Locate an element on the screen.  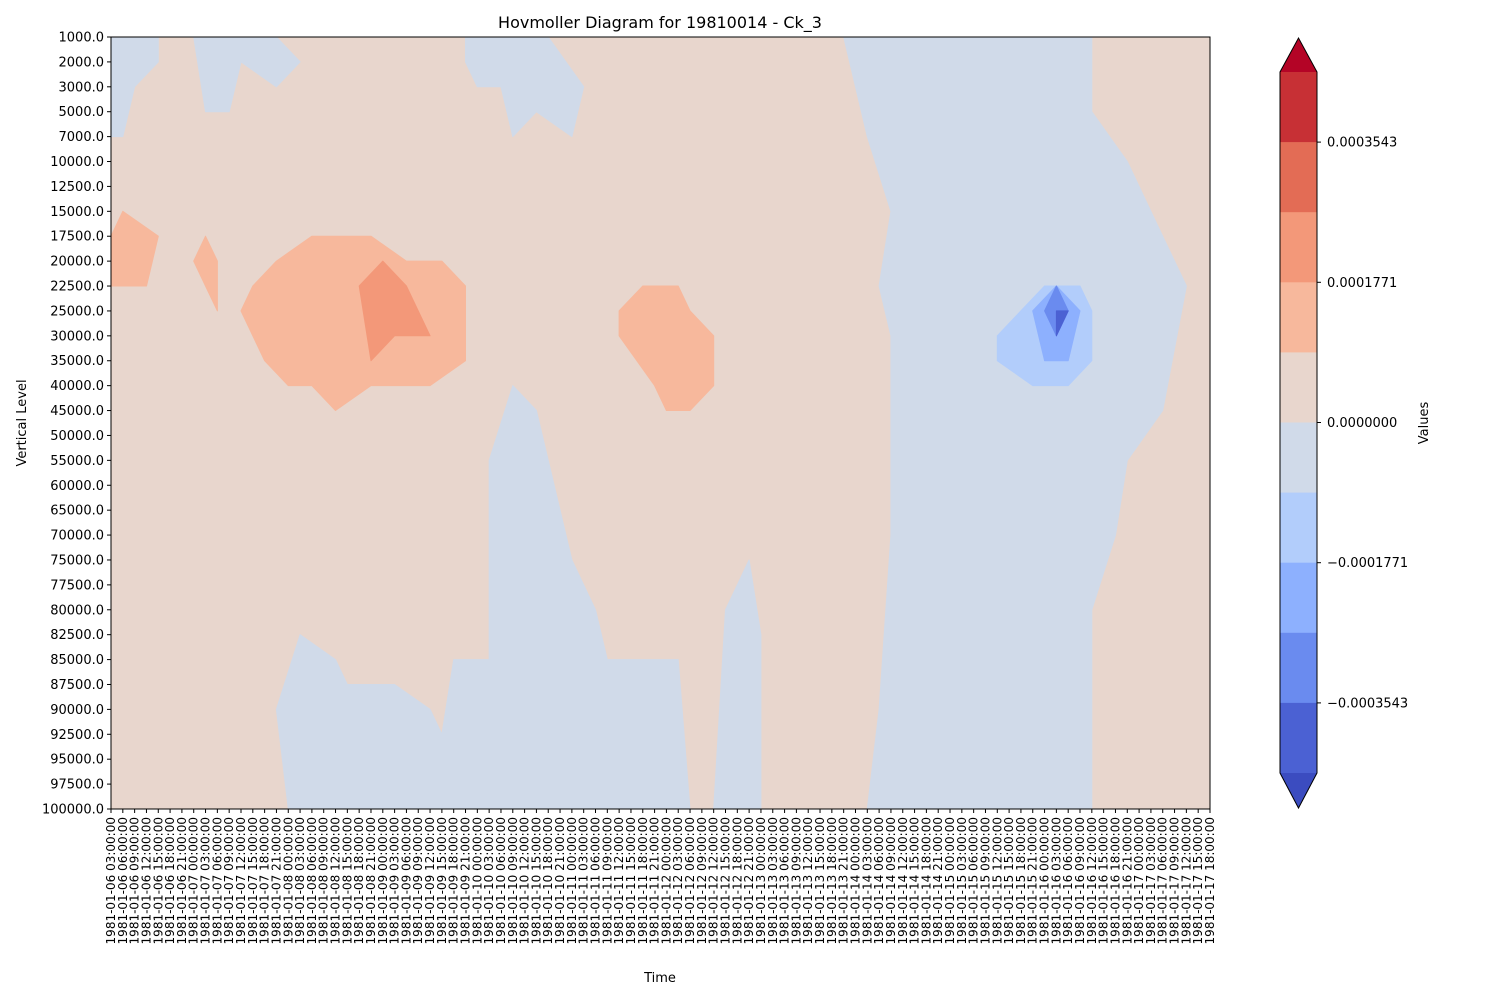
x-tick-label: 1981-01-15 18:00:00 is located at coordinates (1021, 880).